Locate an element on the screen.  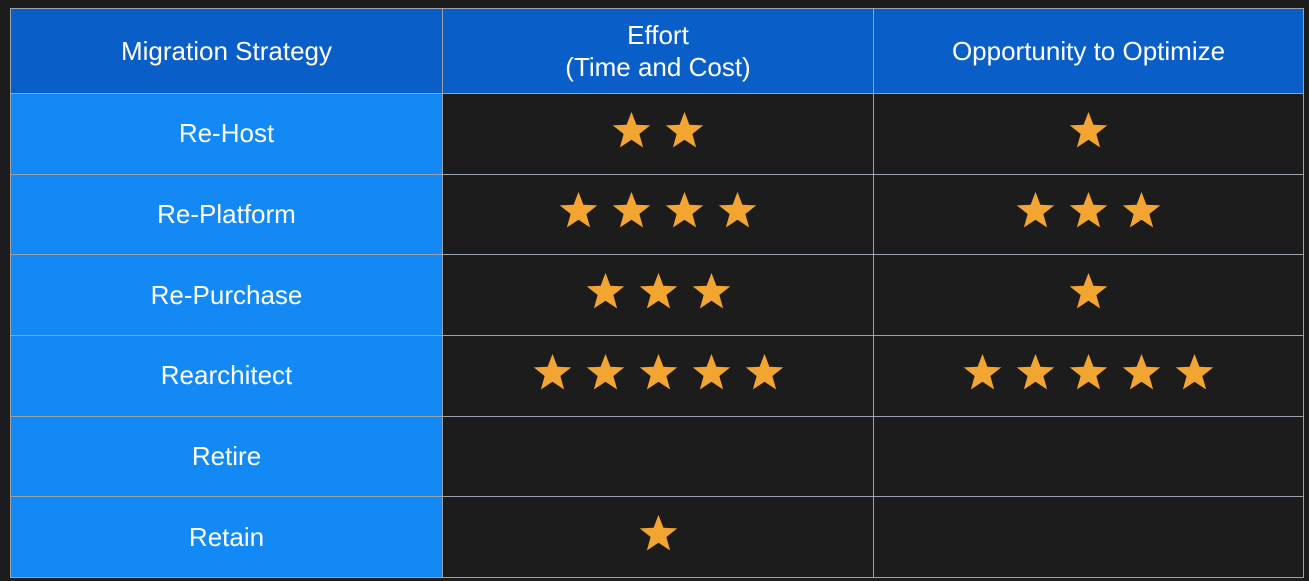
strategy-name: Rearchitect is located at coordinates (226, 375).